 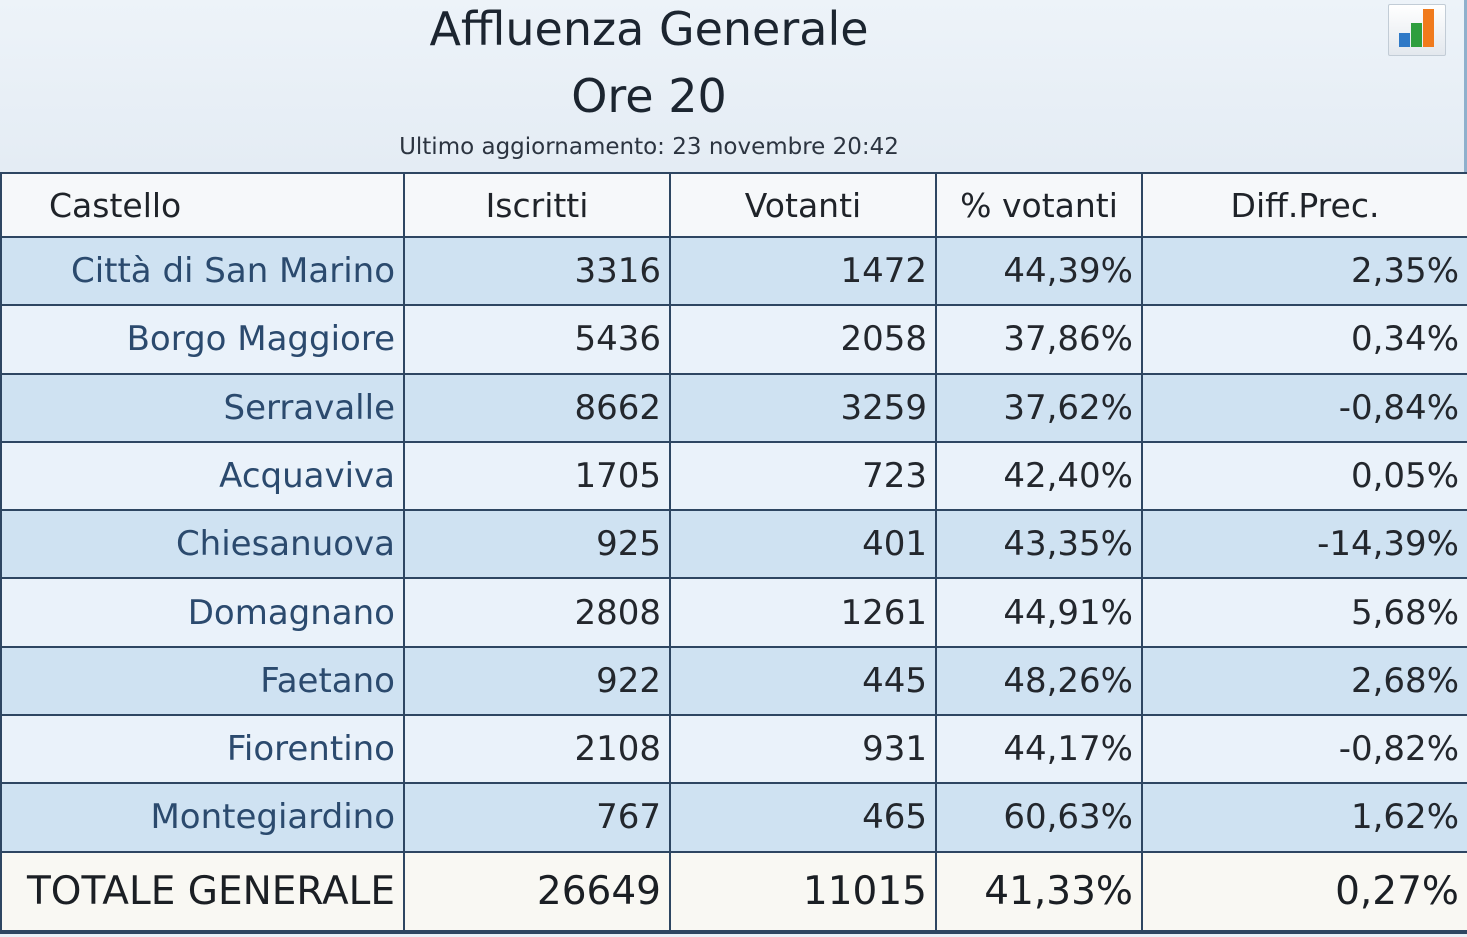 What do you see at coordinates (537, 544) in the screenshot?
I see `iscritti-cell: 925` at bounding box center [537, 544].